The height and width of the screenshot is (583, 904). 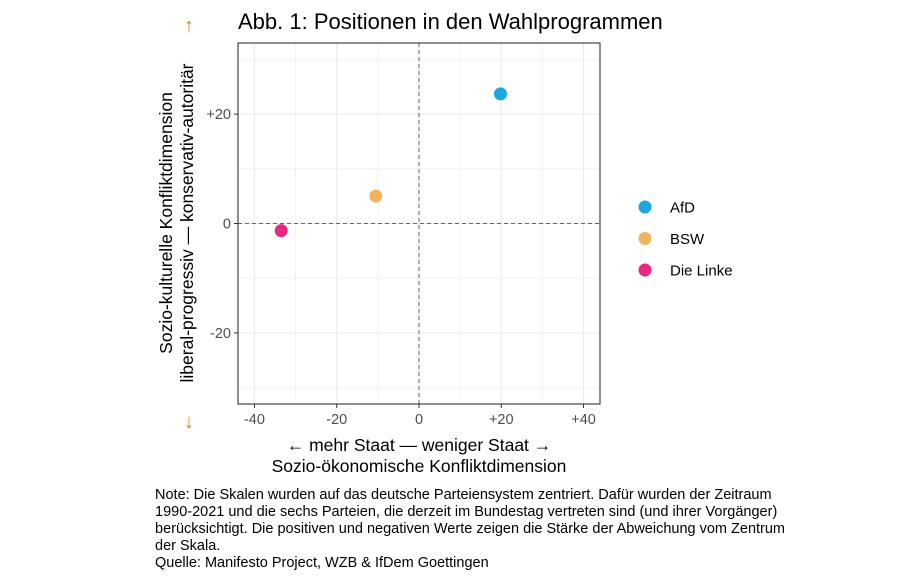 What do you see at coordinates (419, 466) in the screenshot?
I see `x-axis-label-line2: Sozio-ökonomische Konfliktdimension` at bounding box center [419, 466].